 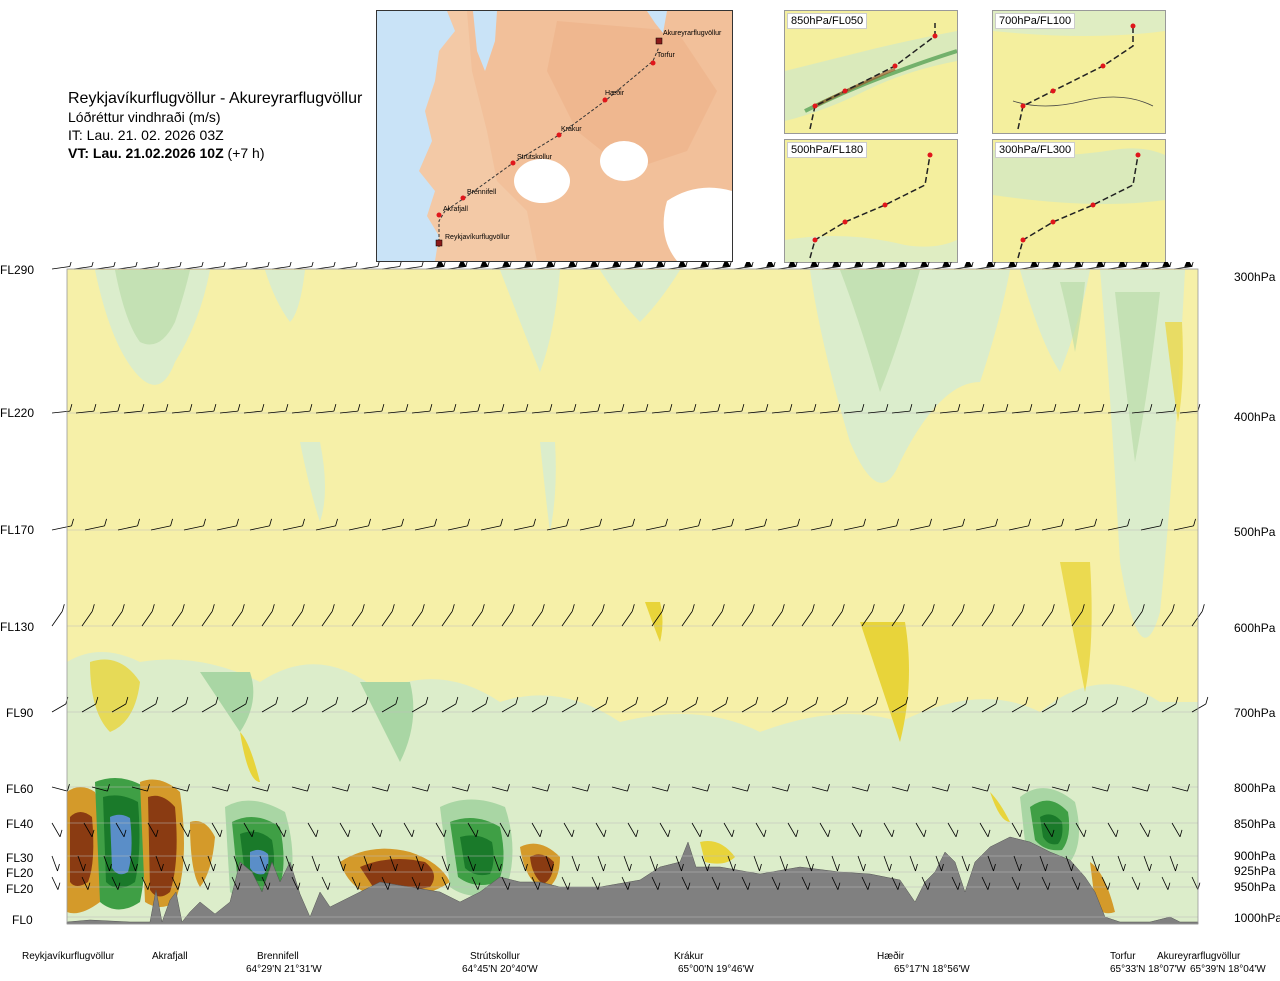 I want to click on mini-map-850-label: 850hPa/FL050, so click(x=827, y=21).